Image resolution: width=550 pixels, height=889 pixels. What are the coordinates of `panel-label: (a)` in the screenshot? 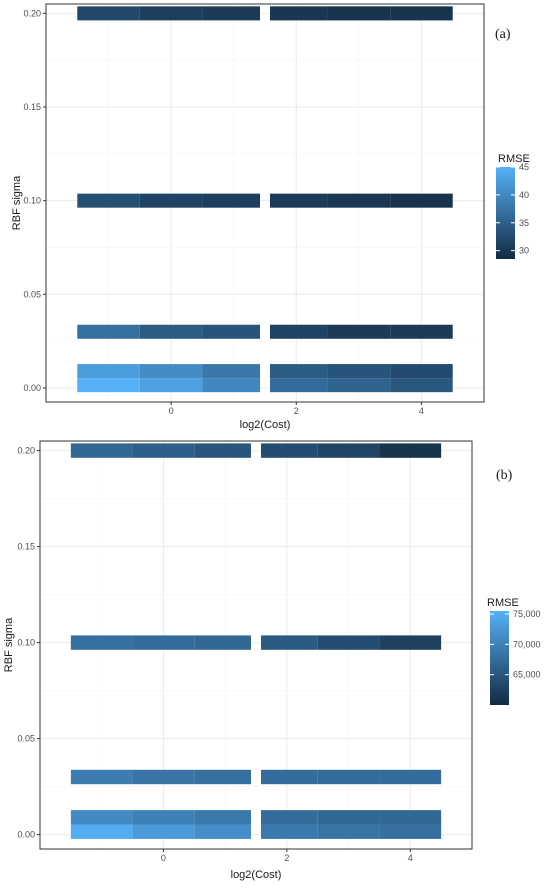 It's located at (503, 34).